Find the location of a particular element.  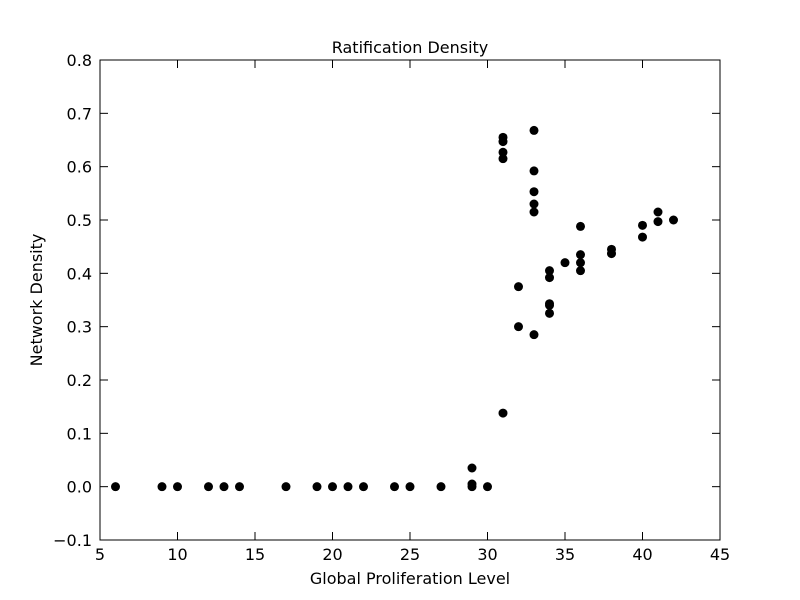

x-tick-label: 15 is located at coordinates (255, 554).